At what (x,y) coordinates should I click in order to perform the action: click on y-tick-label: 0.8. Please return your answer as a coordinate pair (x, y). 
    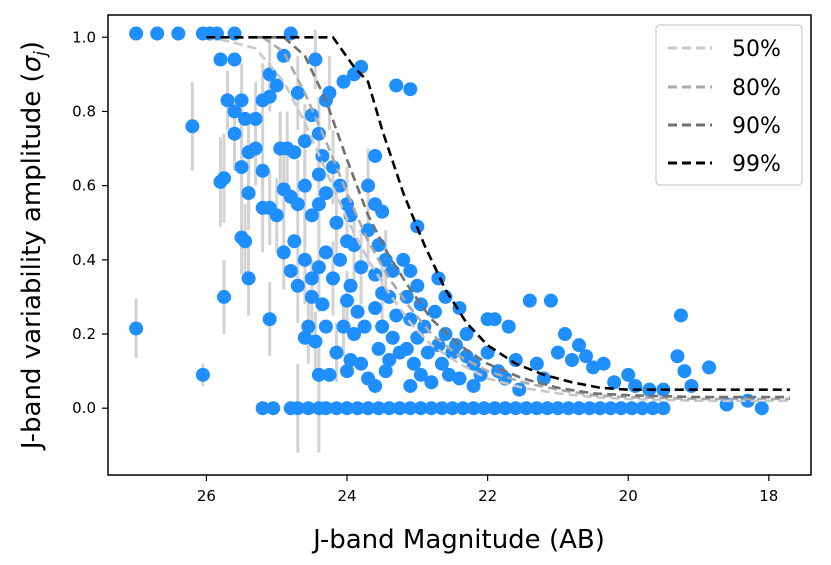
    Looking at the image, I should click on (84, 111).